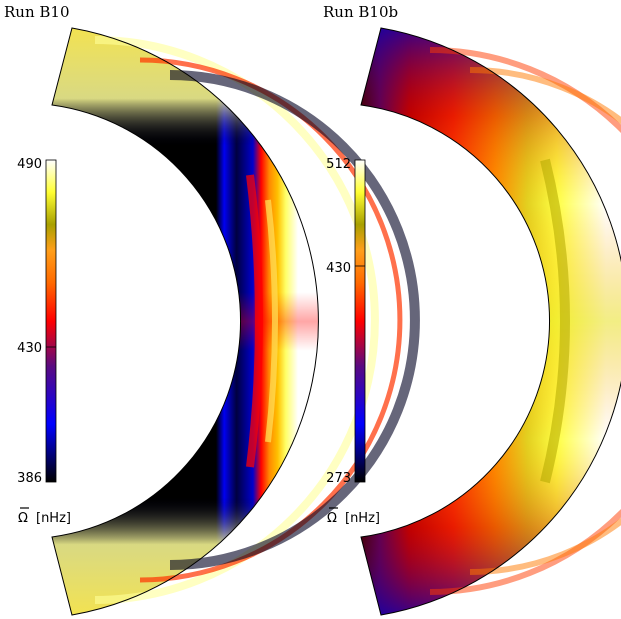  Describe the element at coordinates (29, 348) in the screenshot. I see `panel-1-colorbar-mid: 430` at that location.